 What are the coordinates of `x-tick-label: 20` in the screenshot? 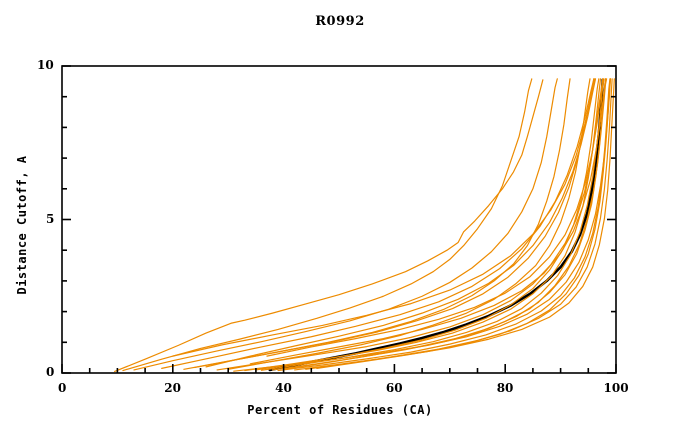 It's located at (172, 388).